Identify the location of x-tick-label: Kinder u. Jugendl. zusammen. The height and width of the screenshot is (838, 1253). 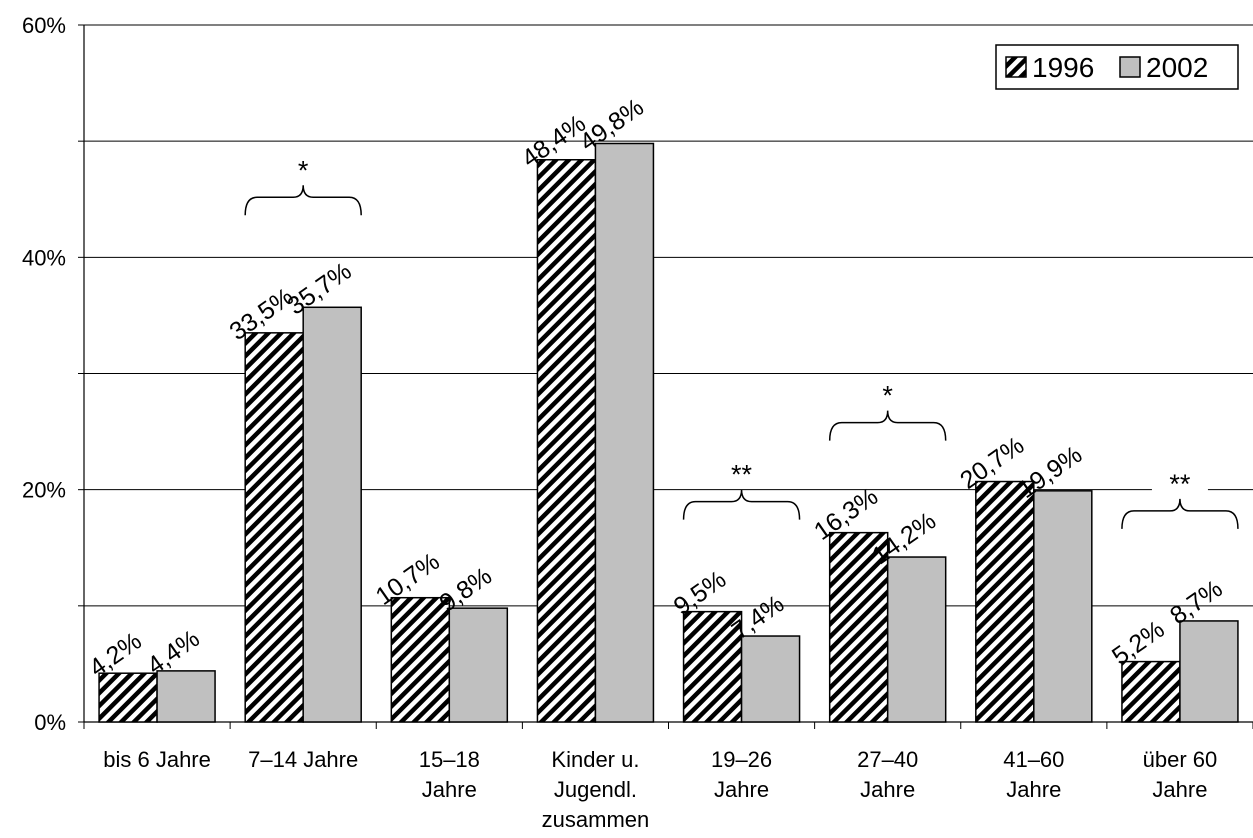
(596, 789).